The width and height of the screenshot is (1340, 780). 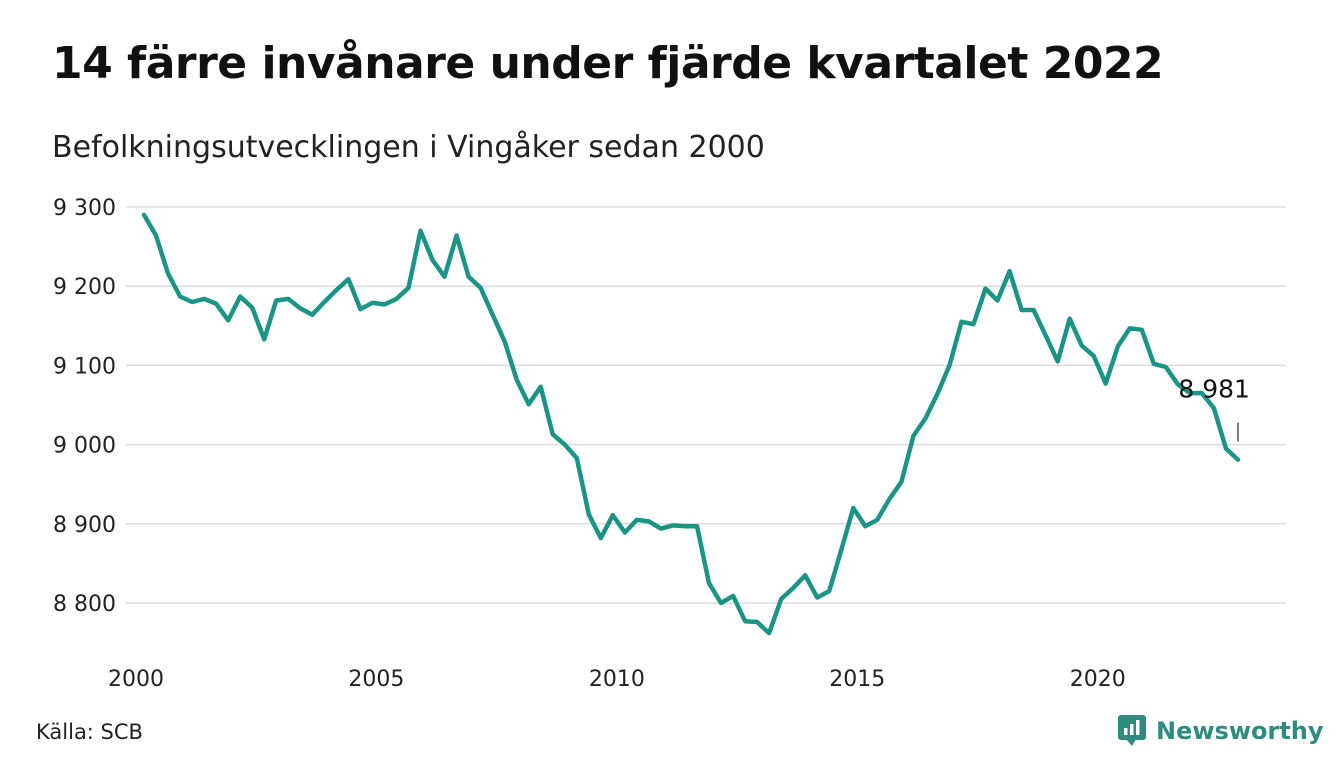 What do you see at coordinates (89, 732) in the screenshot?
I see `source-credit: Källa: SCB` at bounding box center [89, 732].